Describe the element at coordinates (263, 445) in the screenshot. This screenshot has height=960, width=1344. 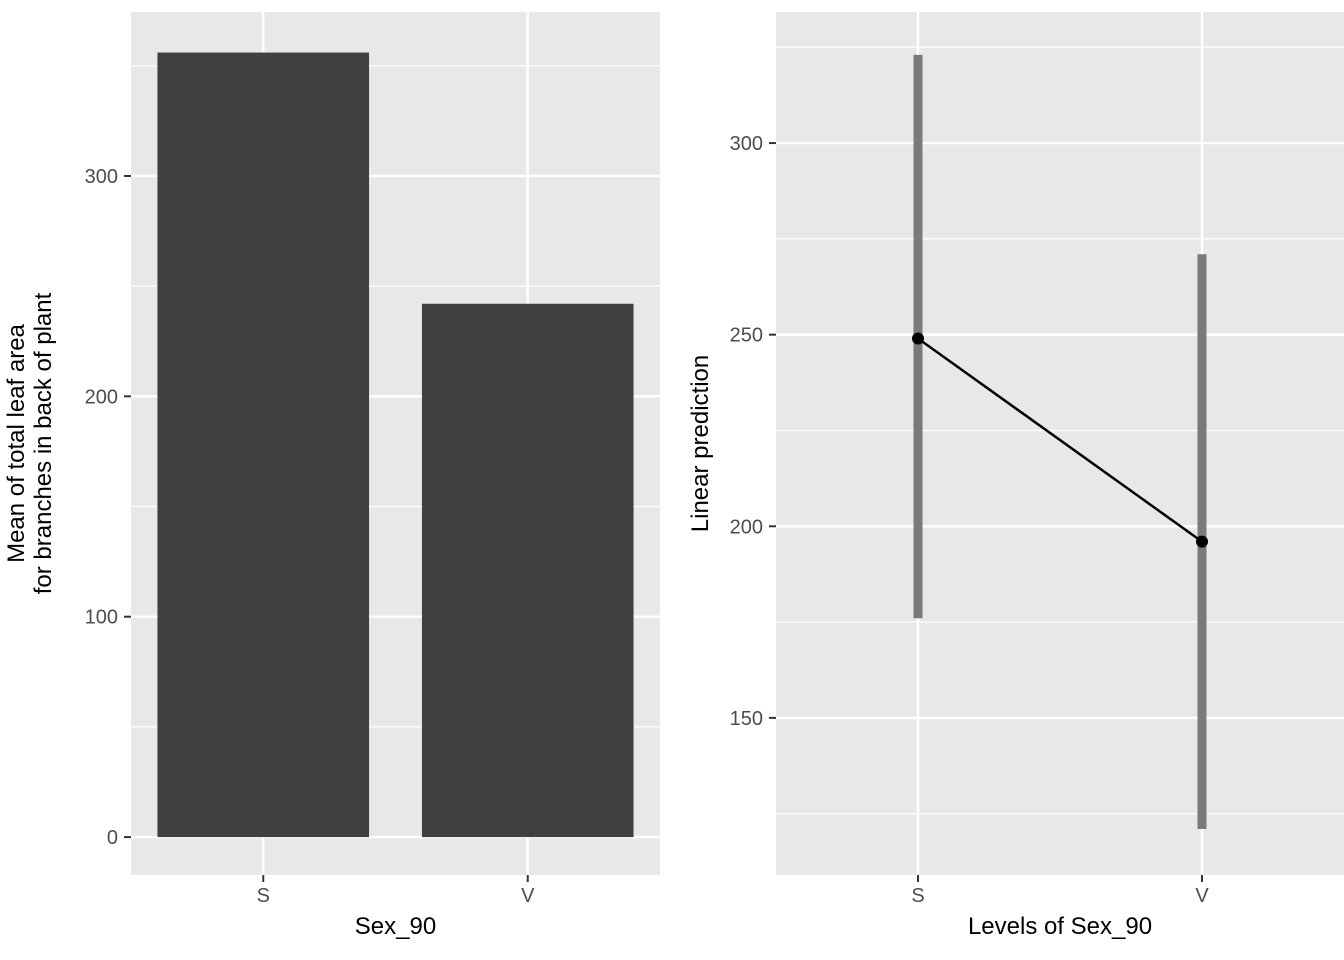
I see `bar-S` at that location.